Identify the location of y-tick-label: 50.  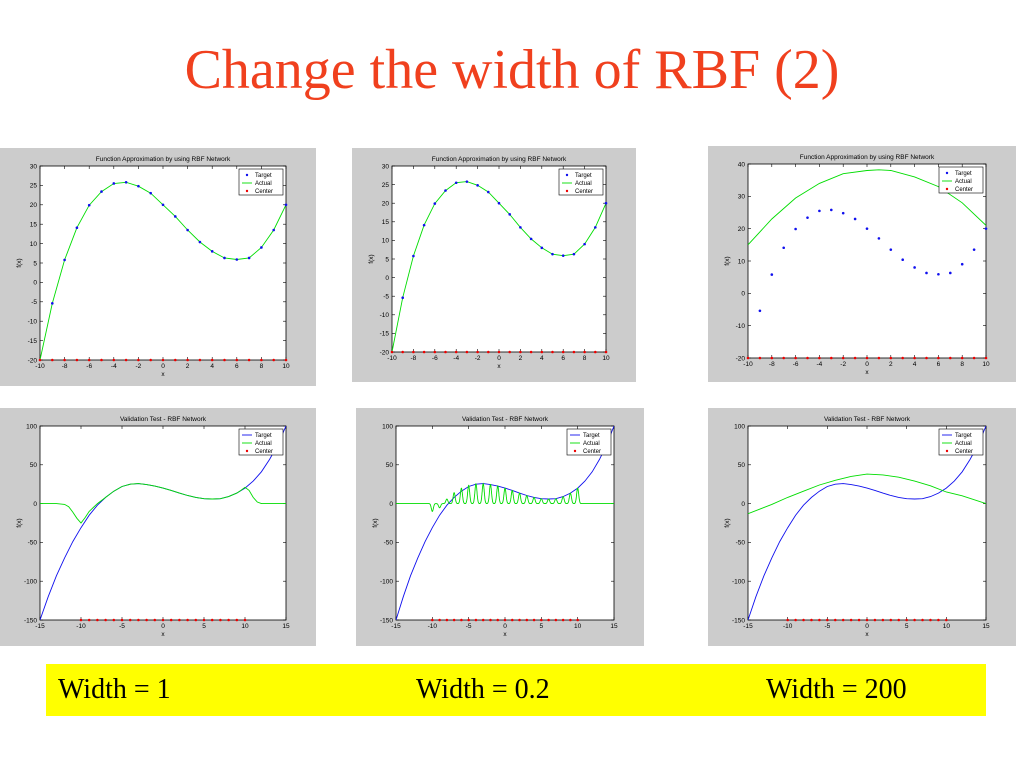
(390, 465).